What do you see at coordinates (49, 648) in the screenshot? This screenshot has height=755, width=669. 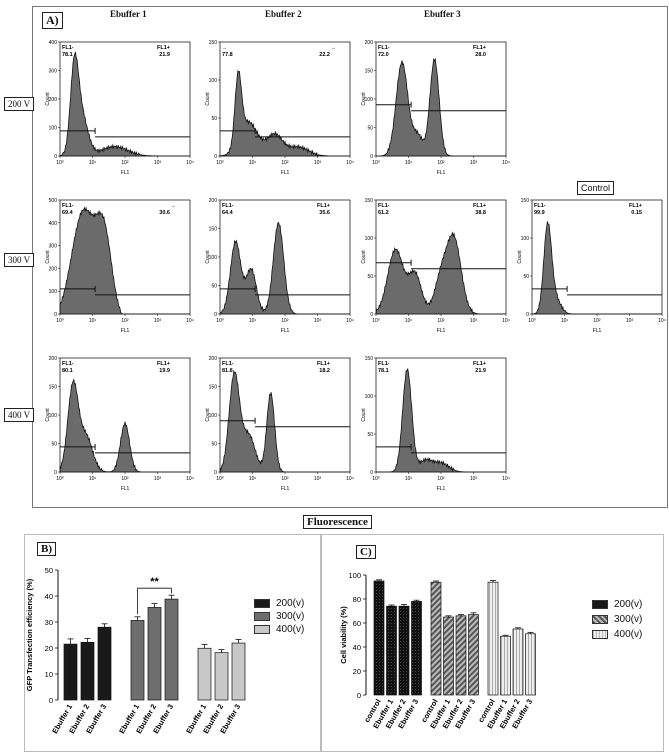 I see `y-tick-label: 20` at bounding box center [49, 648].